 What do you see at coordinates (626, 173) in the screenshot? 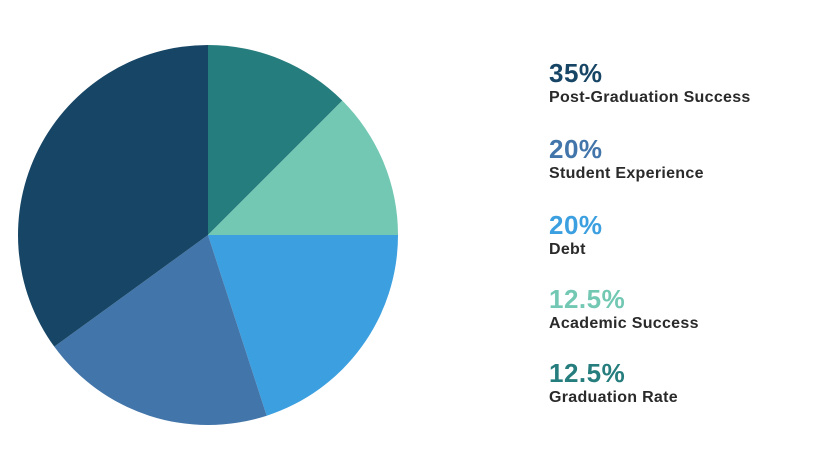
I see `legend-label: Student Experience` at bounding box center [626, 173].